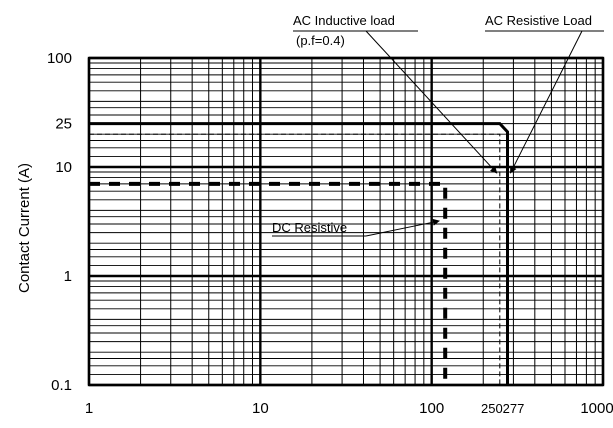 This screenshot has width=613, height=428. What do you see at coordinates (538, 20) in the screenshot?
I see `annotation-ac-resistive: AC Resistive Load` at bounding box center [538, 20].